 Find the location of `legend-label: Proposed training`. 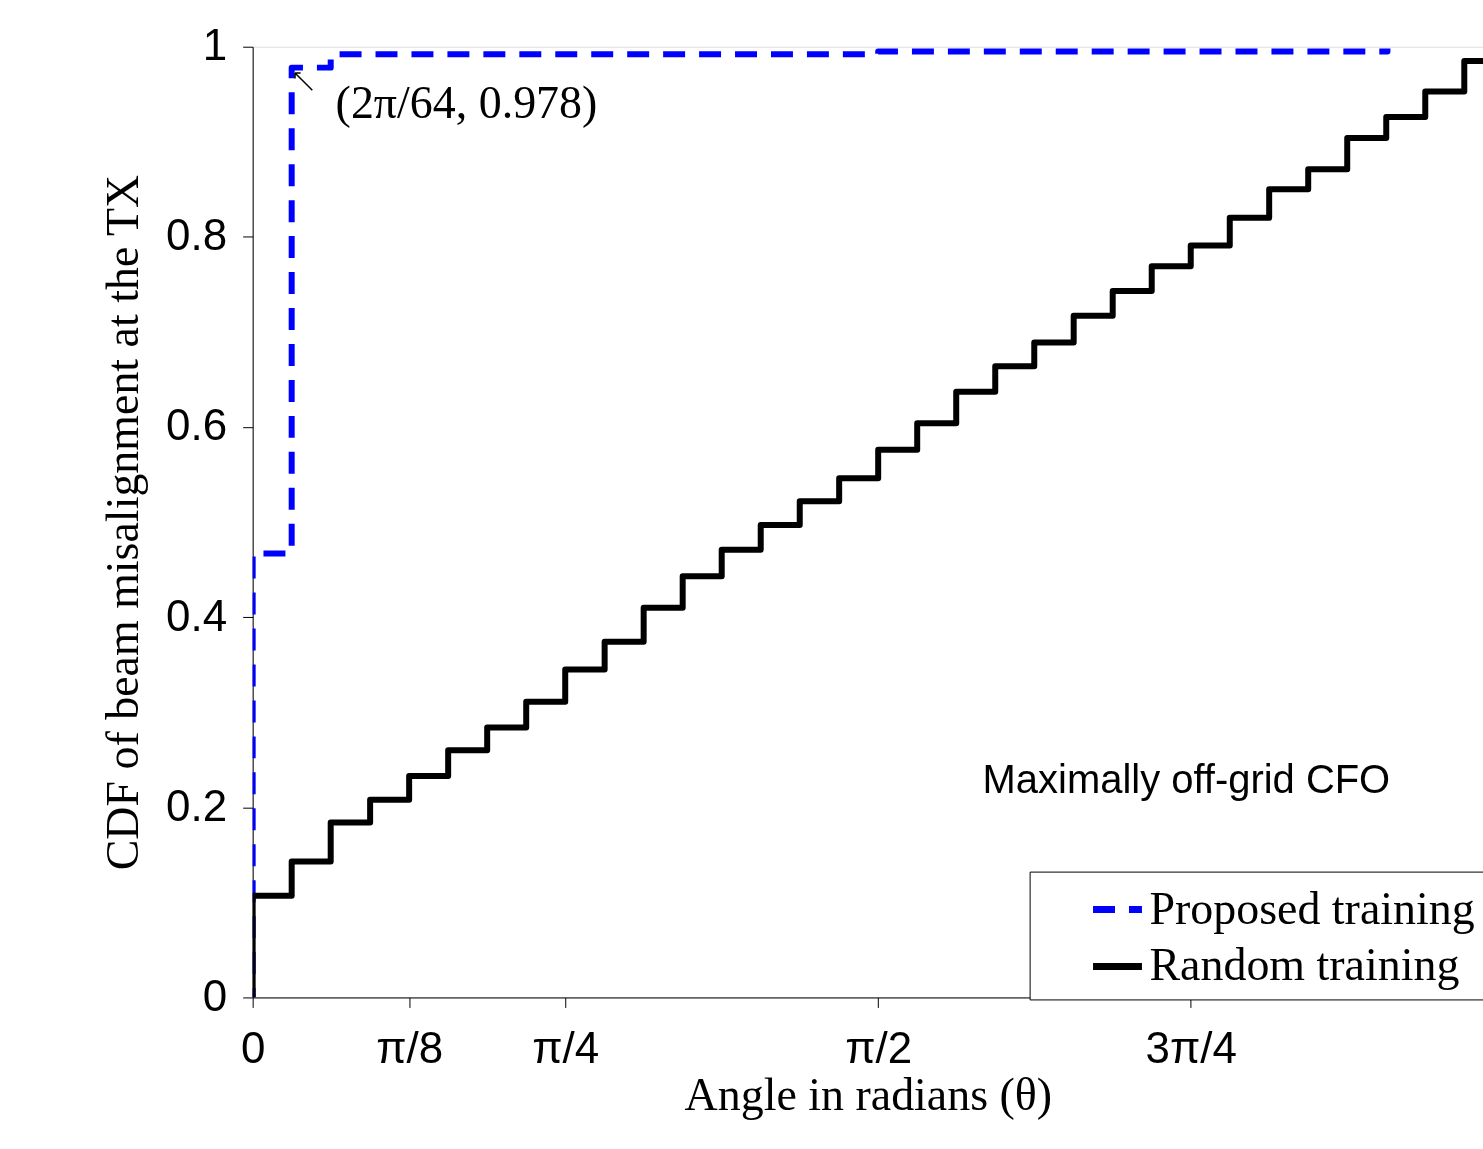

legend-label: Proposed training is located at coordinates (1312, 908).